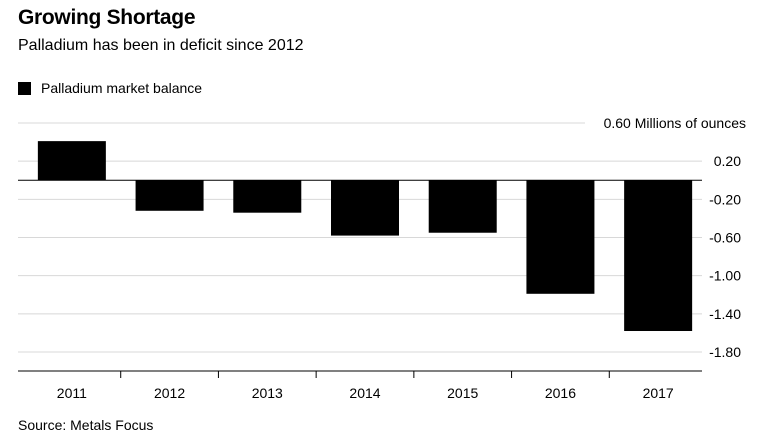 This screenshot has height=448, width=763. I want to click on legend-swatch, so click(24, 88).